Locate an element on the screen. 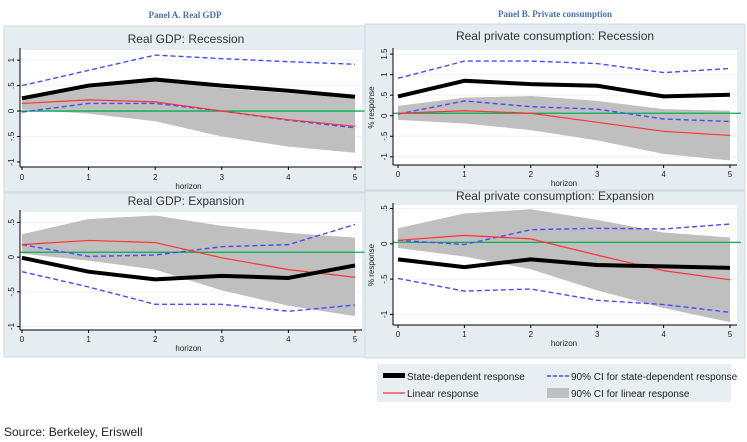 Image resolution: width=747 pixels, height=442 pixels. panel-b-title: Panel B. Private consumption is located at coordinates (555, 14).